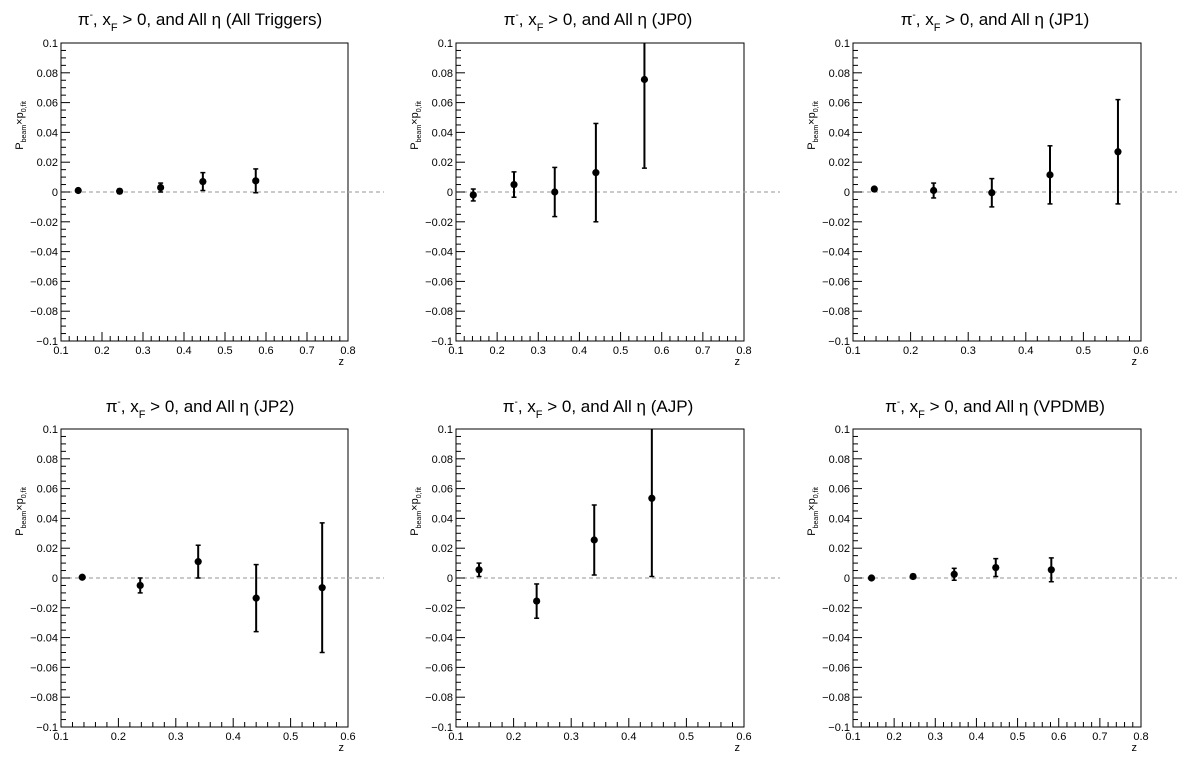 The image size is (1196, 772). Describe the element at coordinates (450, 193) in the screenshot. I see `y-tick-label: 0` at that location.